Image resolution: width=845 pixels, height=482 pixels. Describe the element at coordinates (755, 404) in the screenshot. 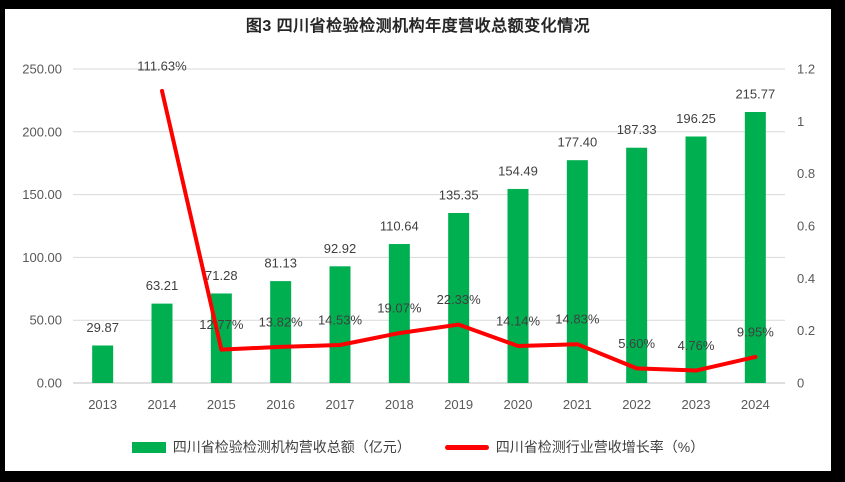

I see `x-axis-label: 2024` at that location.